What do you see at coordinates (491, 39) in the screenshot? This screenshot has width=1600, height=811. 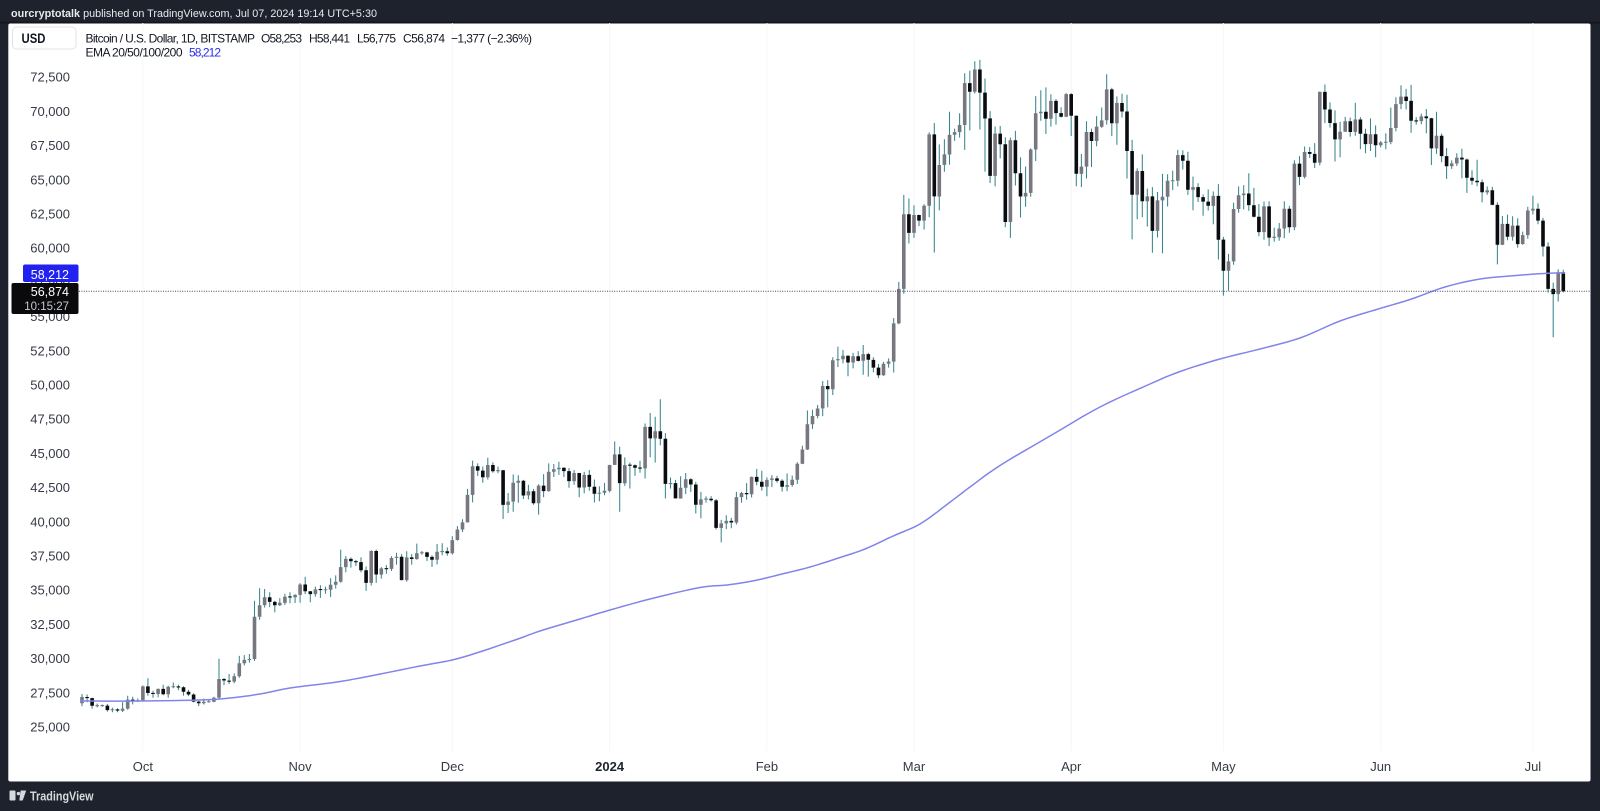 I see `svg-text: −1,377 (−2.36%)` at bounding box center [491, 39].